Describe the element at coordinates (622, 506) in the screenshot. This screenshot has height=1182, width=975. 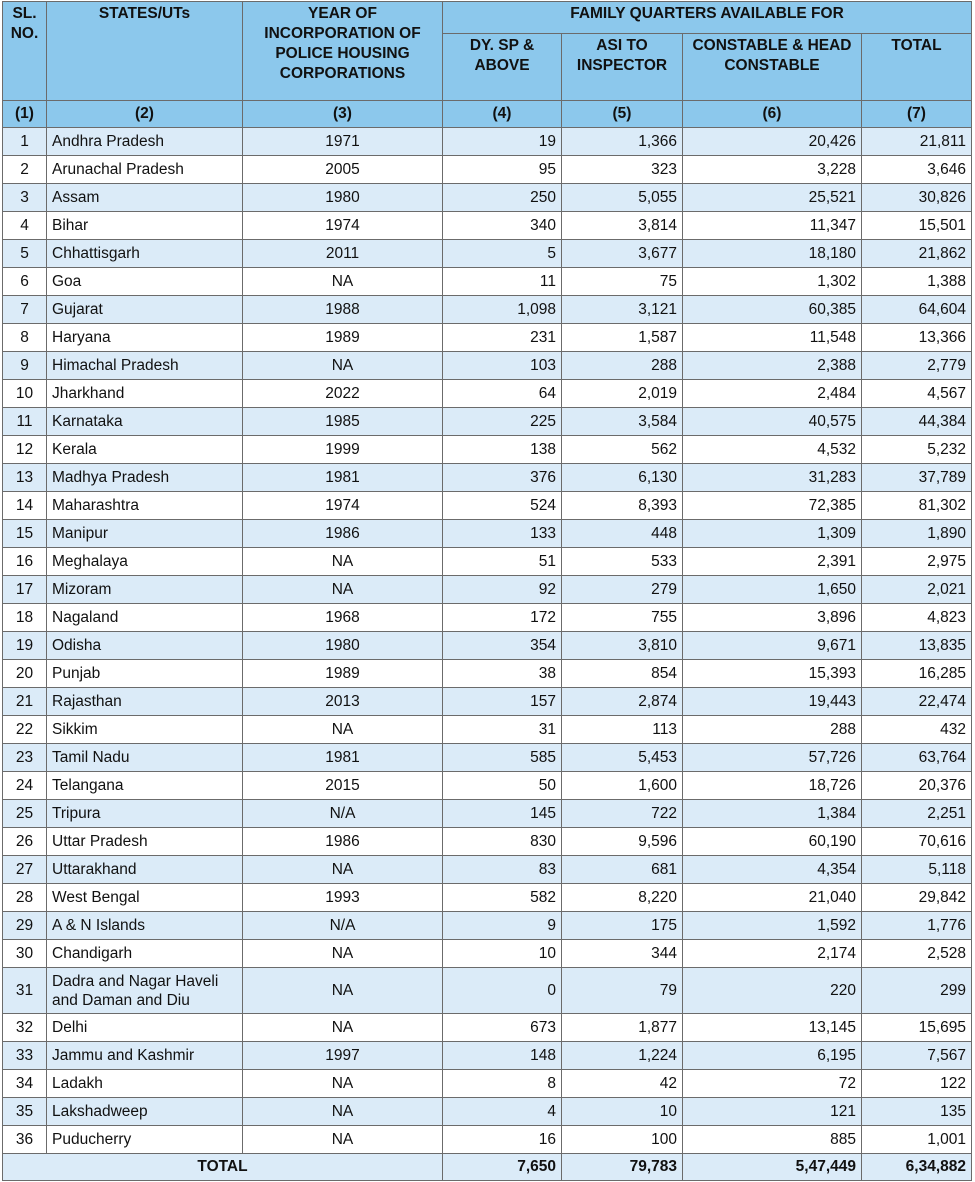
I see `row-asi: 8,393` at that location.